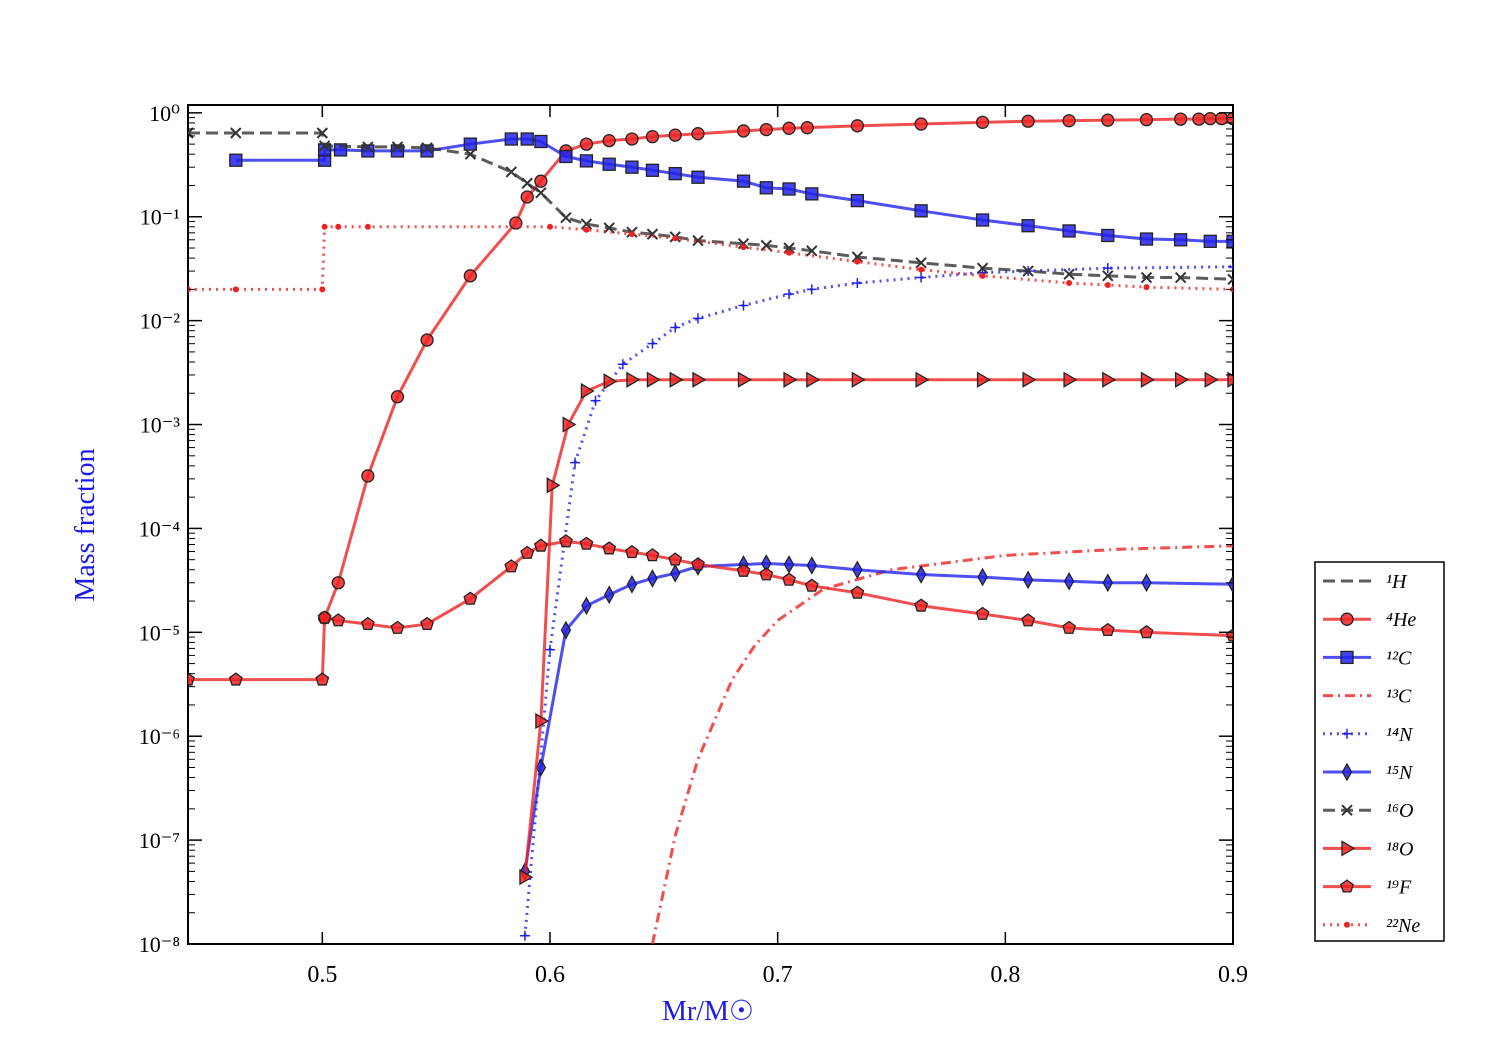  Describe the element at coordinates (85, 524) in the screenshot. I see `y-axis-label: Mass fraction` at that location.